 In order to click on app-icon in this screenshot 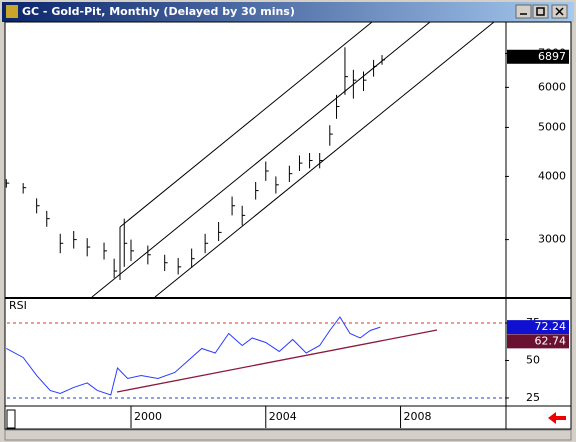, I will do `click(12, 11)`.